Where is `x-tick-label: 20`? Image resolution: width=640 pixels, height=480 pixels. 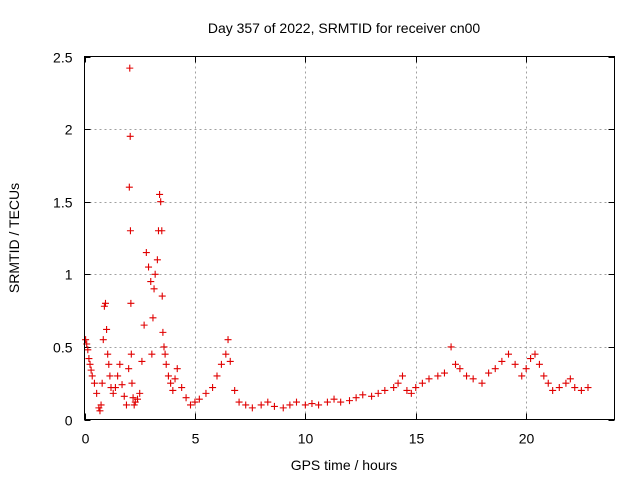
x-tick-label: 20 is located at coordinates (527, 439).